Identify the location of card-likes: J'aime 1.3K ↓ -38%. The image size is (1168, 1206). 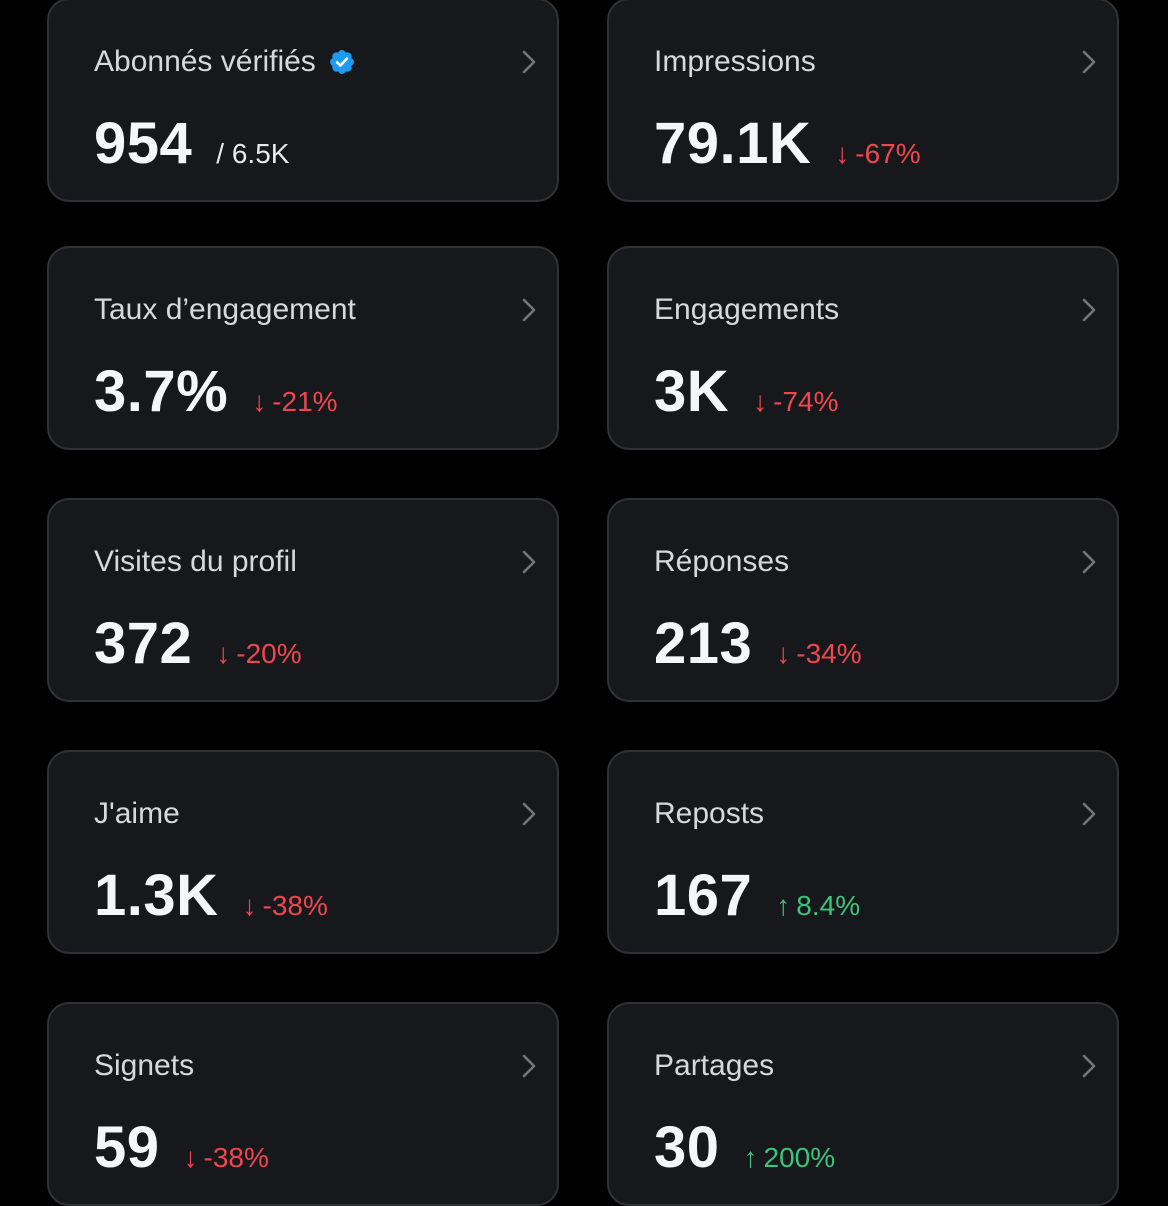
(303, 852).